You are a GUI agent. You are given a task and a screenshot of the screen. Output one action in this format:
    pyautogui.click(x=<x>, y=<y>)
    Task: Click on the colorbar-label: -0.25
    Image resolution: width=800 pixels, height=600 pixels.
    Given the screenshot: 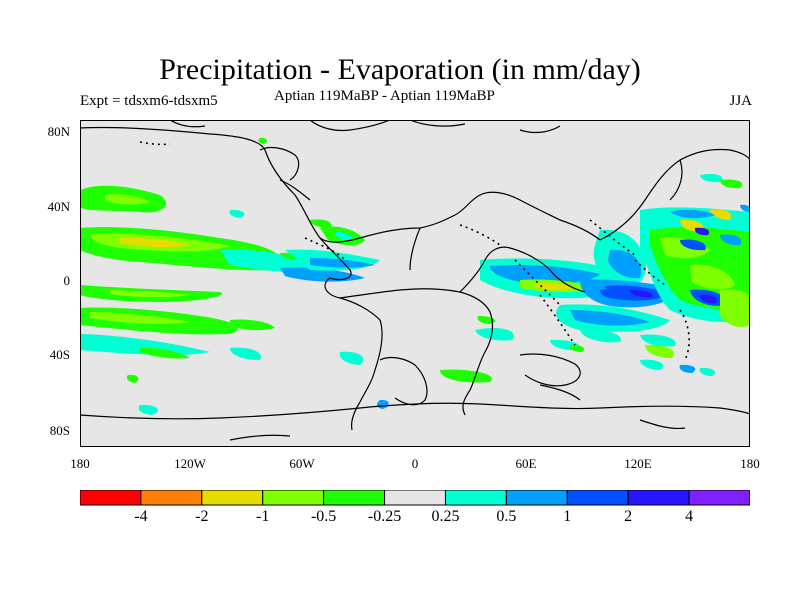 What is the action you would take?
    pyautogui.click(x=384, y=516)
    